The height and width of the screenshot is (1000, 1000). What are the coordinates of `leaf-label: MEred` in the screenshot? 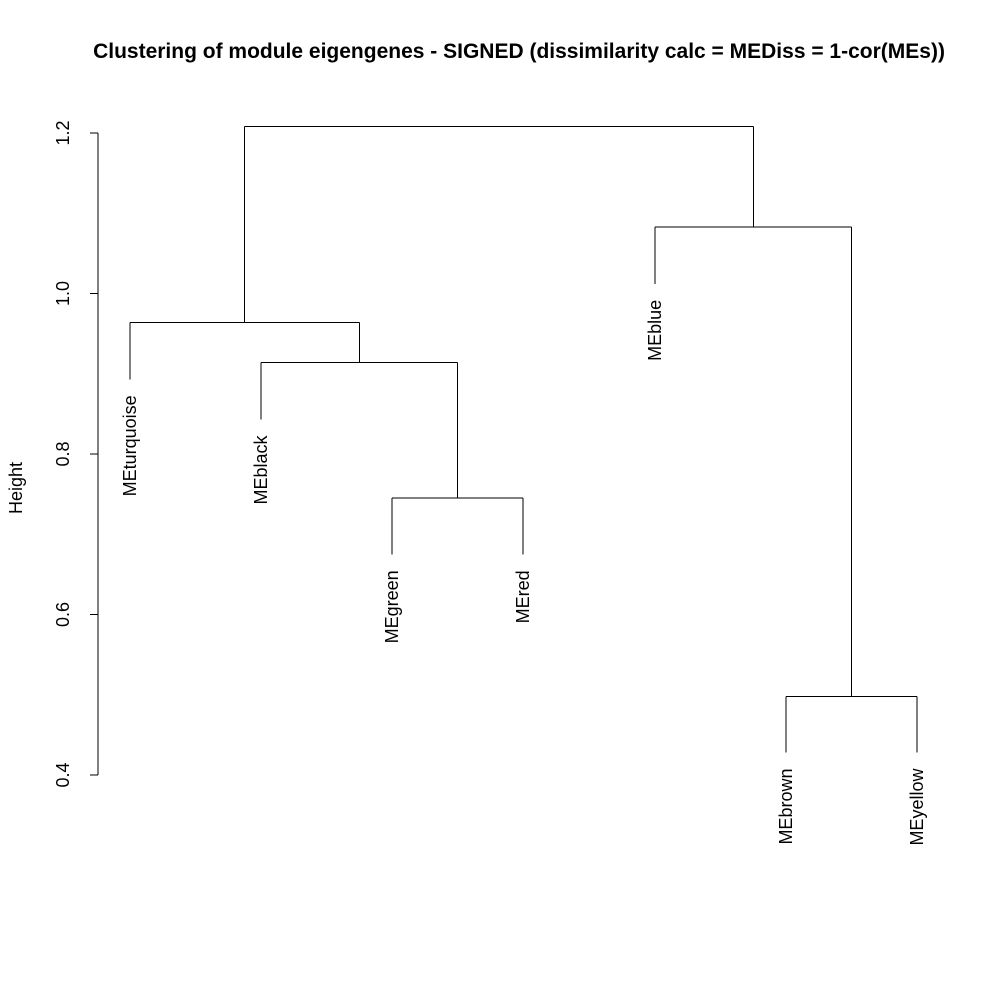 It's located at (523, 596).